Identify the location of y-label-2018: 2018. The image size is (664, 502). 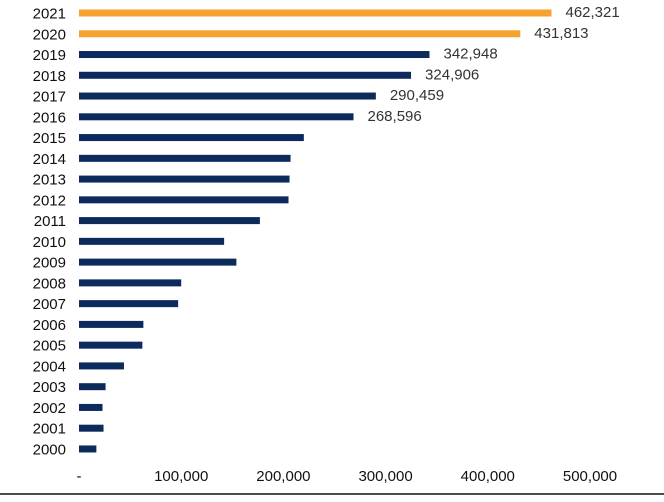
(49, 76).